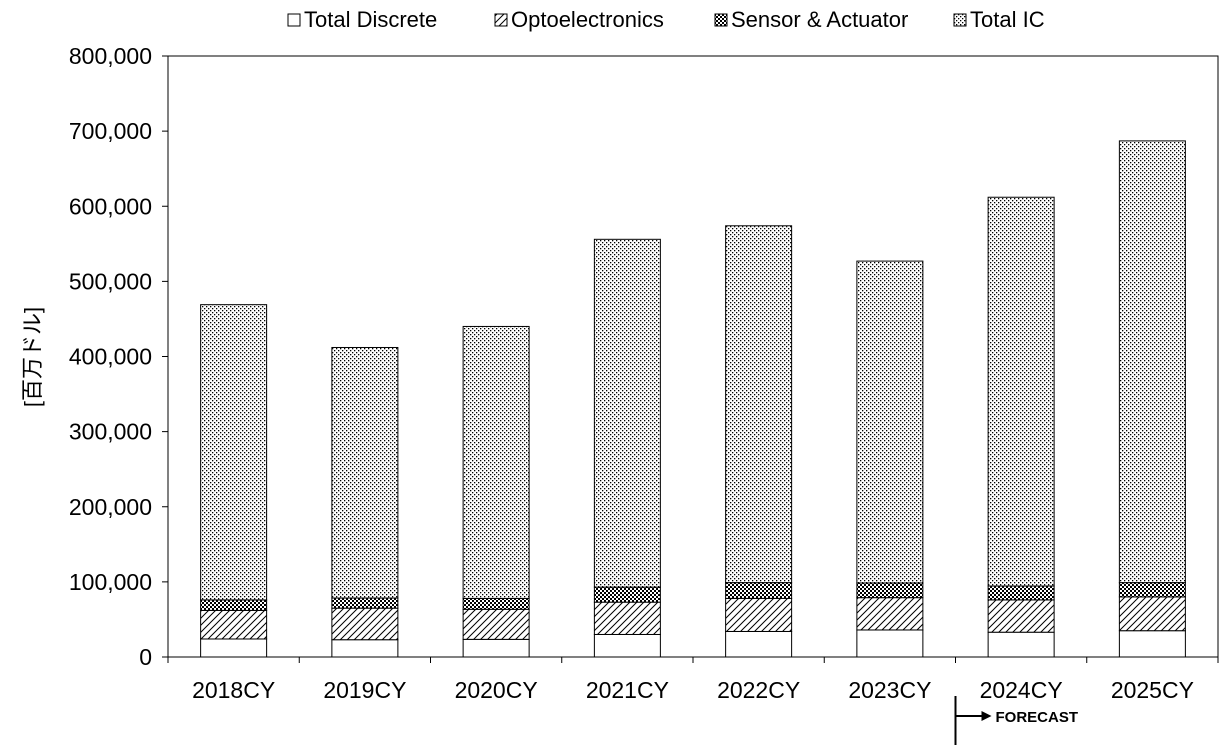 This screenshot has height=747, width=1225. What do you see at coordinates (294, 20) in the screenshot?
I see `legend-swatch-total-discrete` at bounding box center [294, 20].